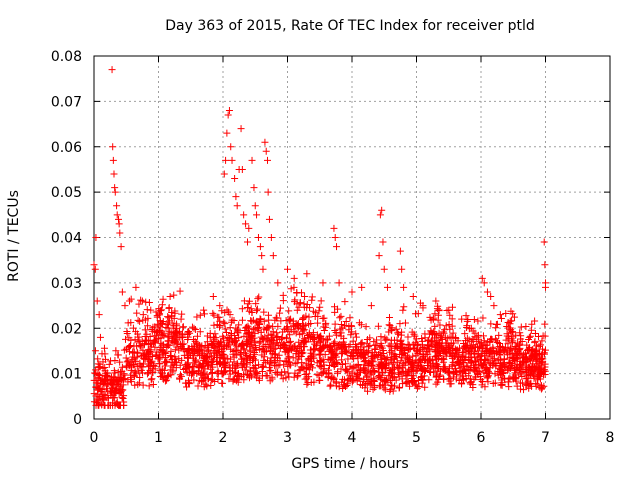 This screenshot has height=480, width=640. What do you see at coordinates (14, 236) in the screenshot?
I see `y-axis-label: ROTI / TECUs` at bounding box center [14, 236].